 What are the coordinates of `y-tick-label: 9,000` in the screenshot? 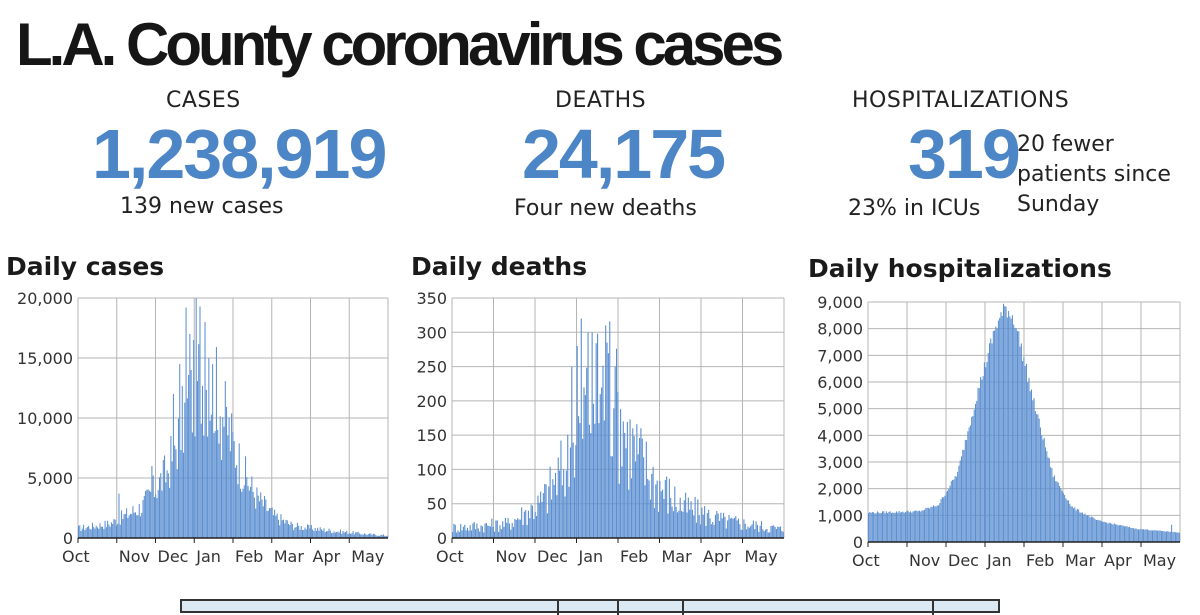 It's located at (840, 302).